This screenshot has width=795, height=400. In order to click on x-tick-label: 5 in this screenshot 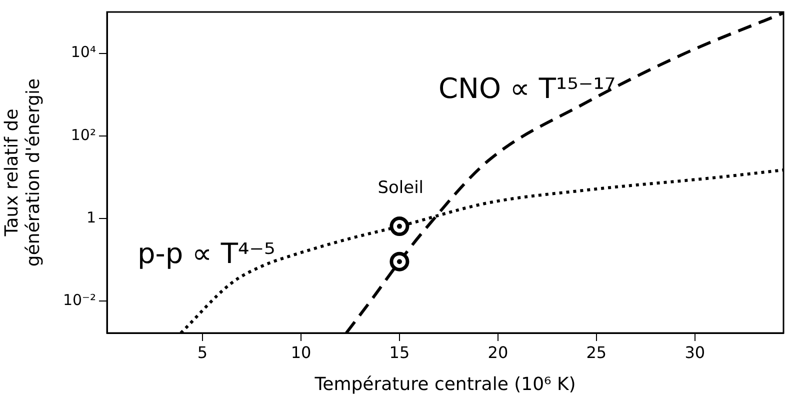, I will do `click(202, 352)`.